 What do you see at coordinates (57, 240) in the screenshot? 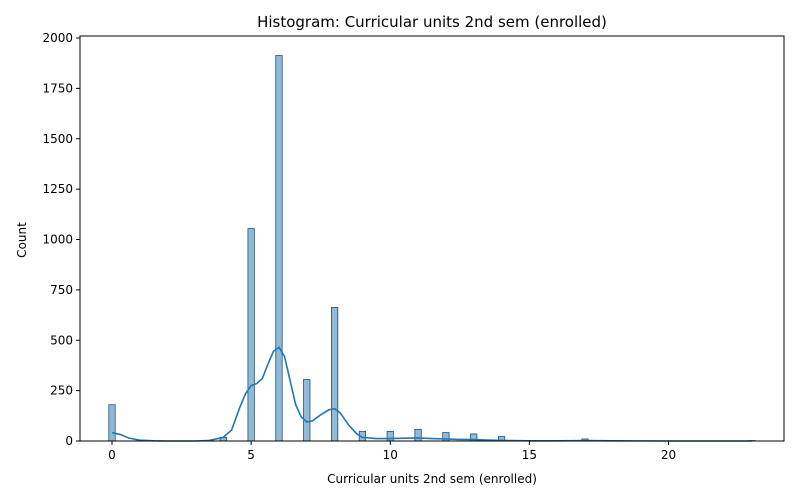
I see `y-tick-label-1000: 1000` at bounding box center [57, 240].